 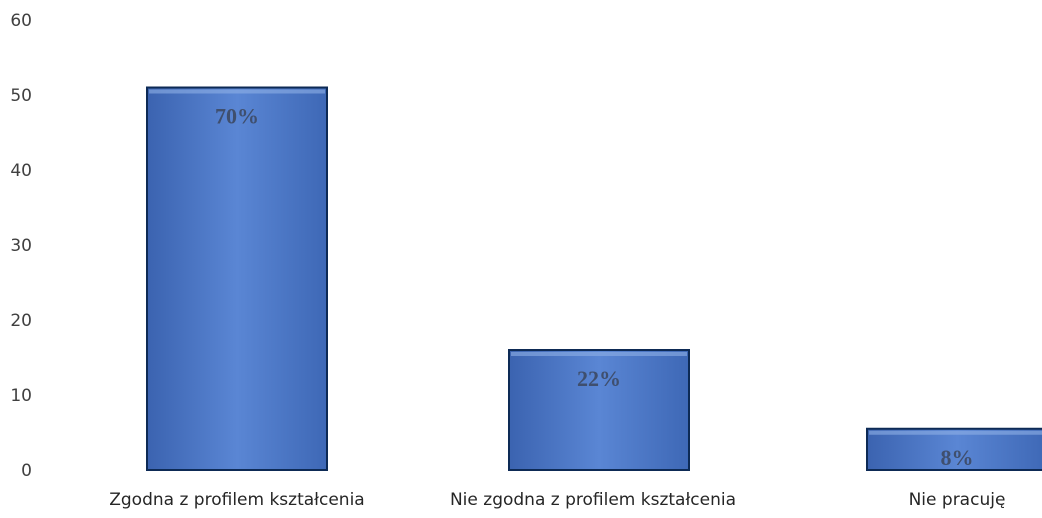 What do you see at coordinates (957, 457) in the screenshot?
I see `data-label: 8%` at bounding box center [957, 457].